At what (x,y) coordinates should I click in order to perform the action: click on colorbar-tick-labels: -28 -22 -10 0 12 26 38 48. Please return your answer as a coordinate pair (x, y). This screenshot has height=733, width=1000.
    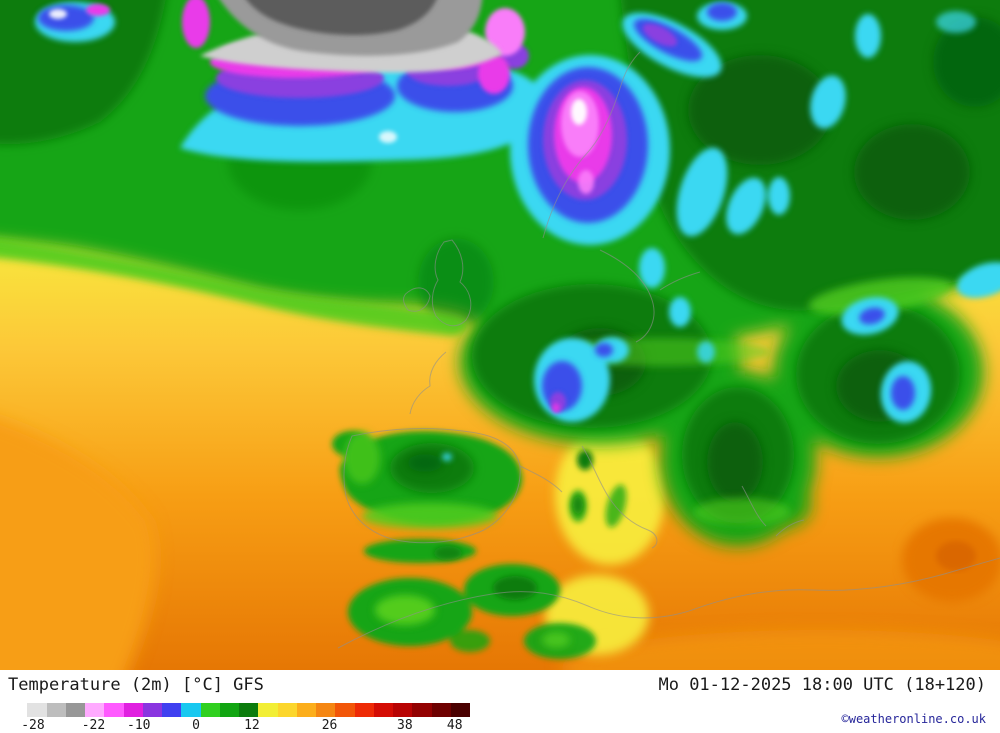
    Looking at the image, I should click on (239, 725).